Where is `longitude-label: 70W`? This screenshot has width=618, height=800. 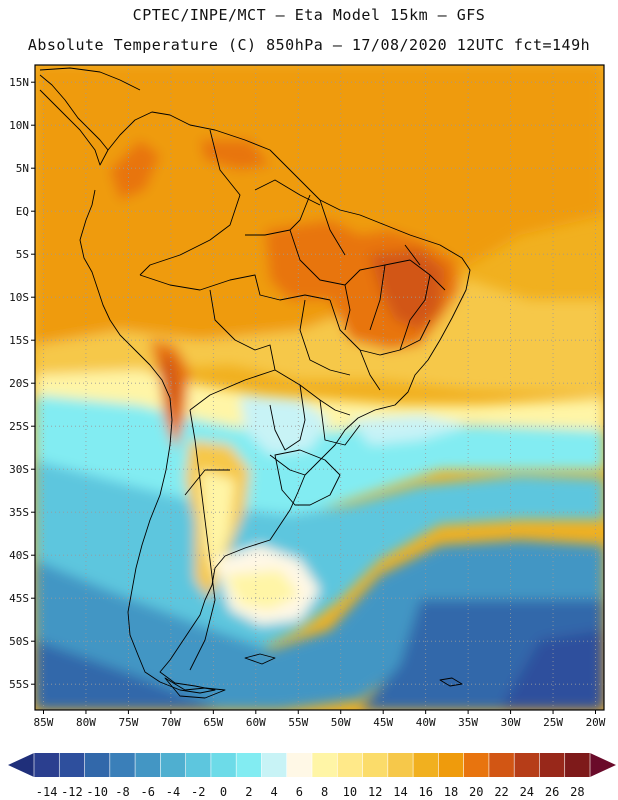
longitude-label: 70W is located at coordinates (171, 722).